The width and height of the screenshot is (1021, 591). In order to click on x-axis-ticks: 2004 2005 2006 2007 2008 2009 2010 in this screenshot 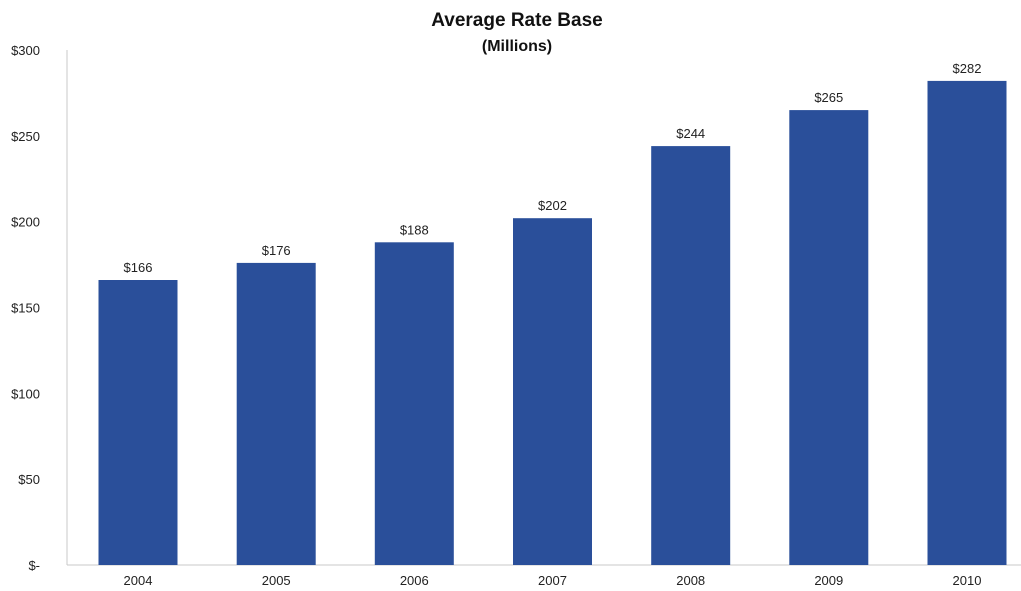, I will do `click(553, 580)`.